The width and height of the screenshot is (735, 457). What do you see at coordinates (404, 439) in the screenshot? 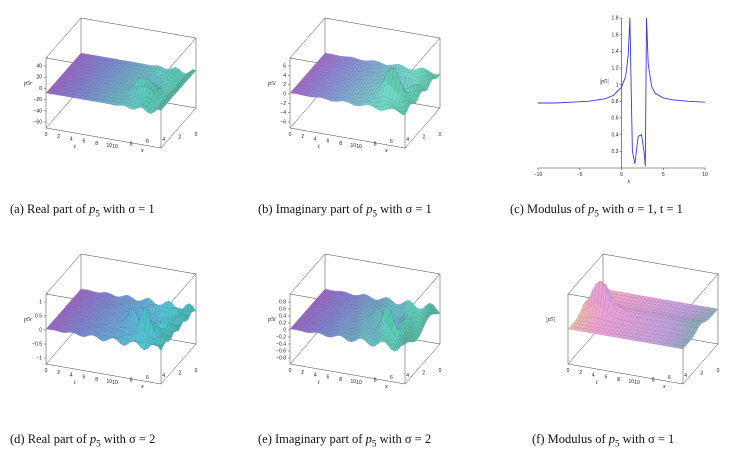
I see `caption-condition: with σ = 2` at bounding box center [404, 439].